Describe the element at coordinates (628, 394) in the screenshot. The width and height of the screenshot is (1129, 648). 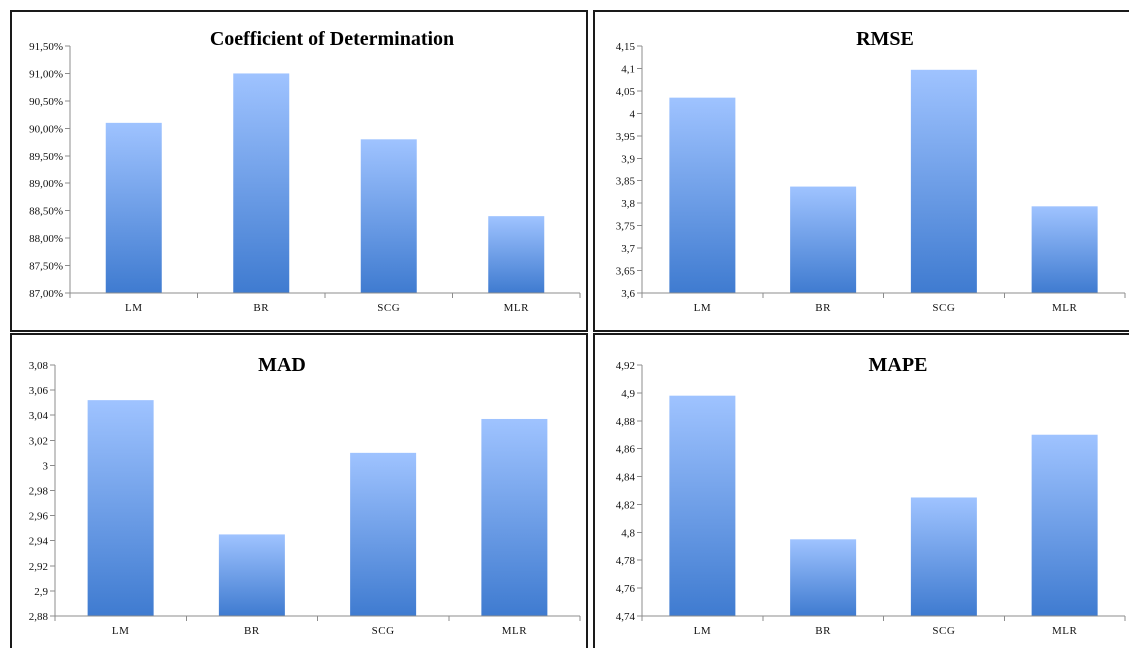
I see `y-tick-label: 4,9` at that location.